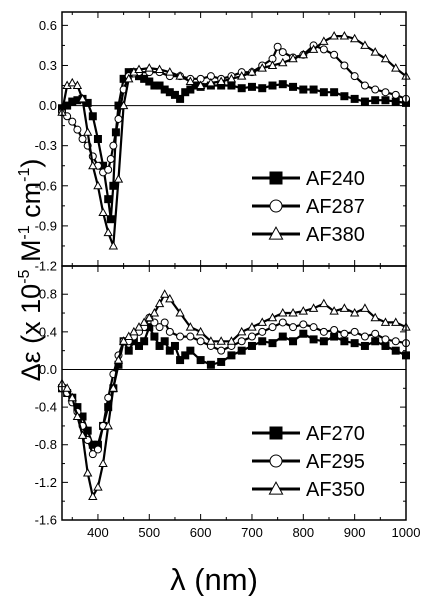 The image size is (428, 596). I want to click on y-tick-label: 0.0, so click(48, 105).